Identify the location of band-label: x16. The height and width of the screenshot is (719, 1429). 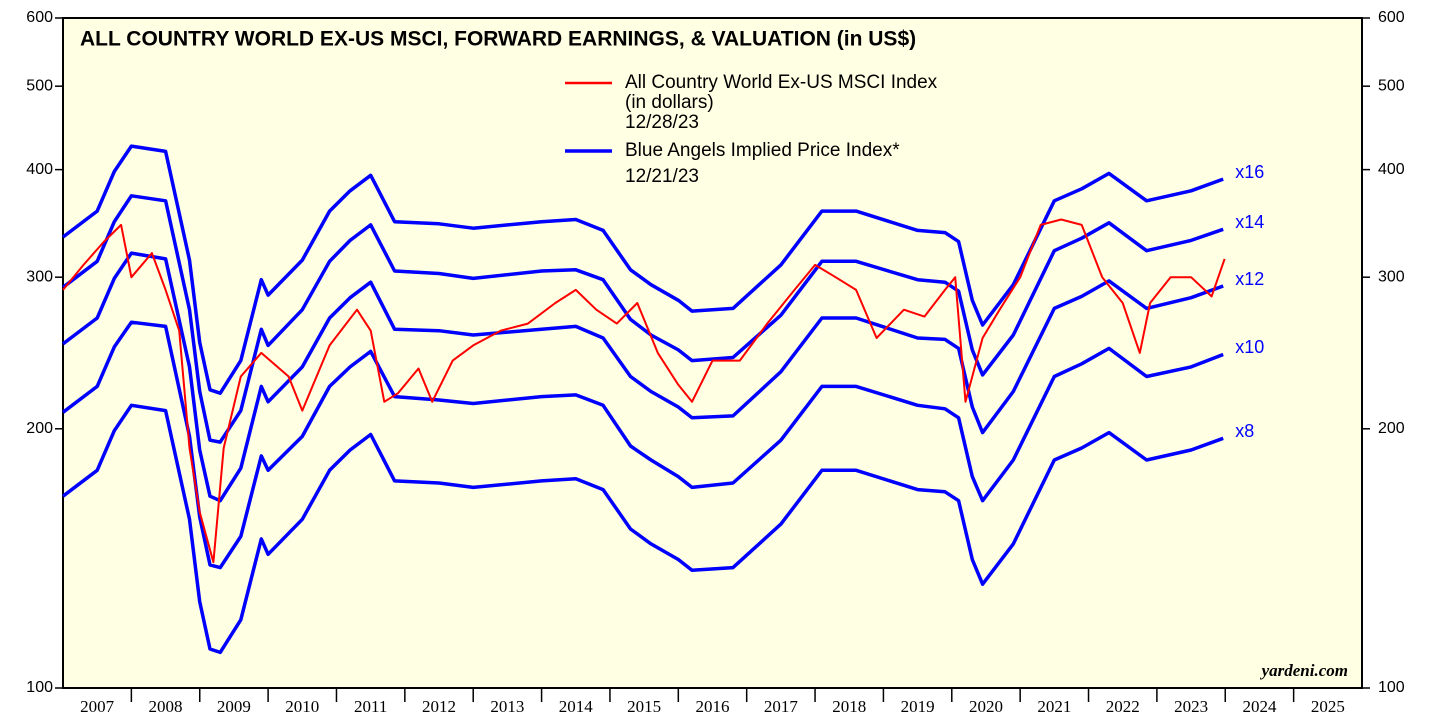
(1249, 172).